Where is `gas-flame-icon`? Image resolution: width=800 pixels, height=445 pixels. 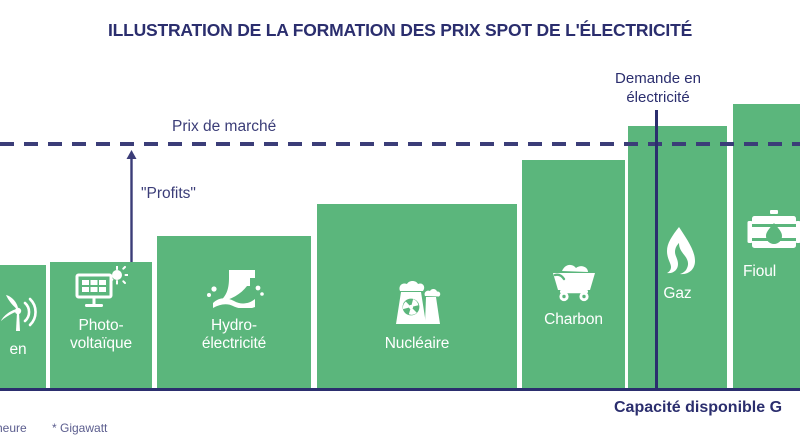
gas-flame-icon is located at coordinates (678, 251).